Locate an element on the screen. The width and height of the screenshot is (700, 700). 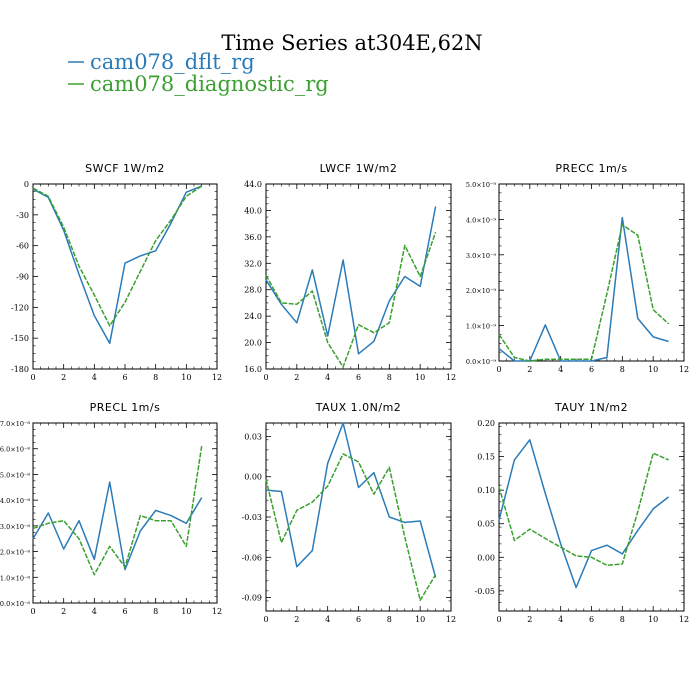
y-tick-label: -60 is located at coordinates (22, 246).